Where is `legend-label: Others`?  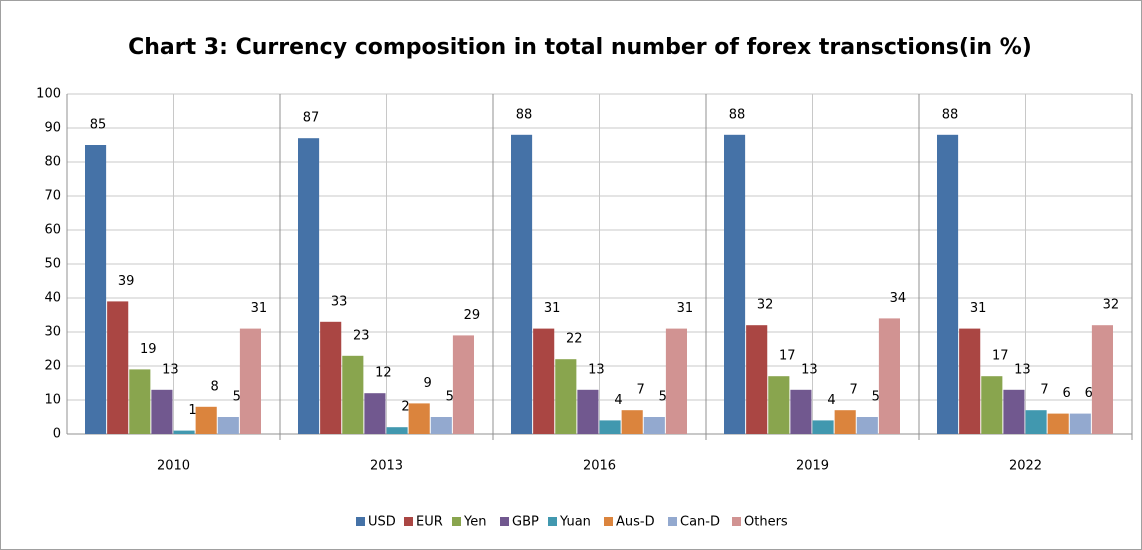
legend-label: Others is located at coordinates (766, 522).